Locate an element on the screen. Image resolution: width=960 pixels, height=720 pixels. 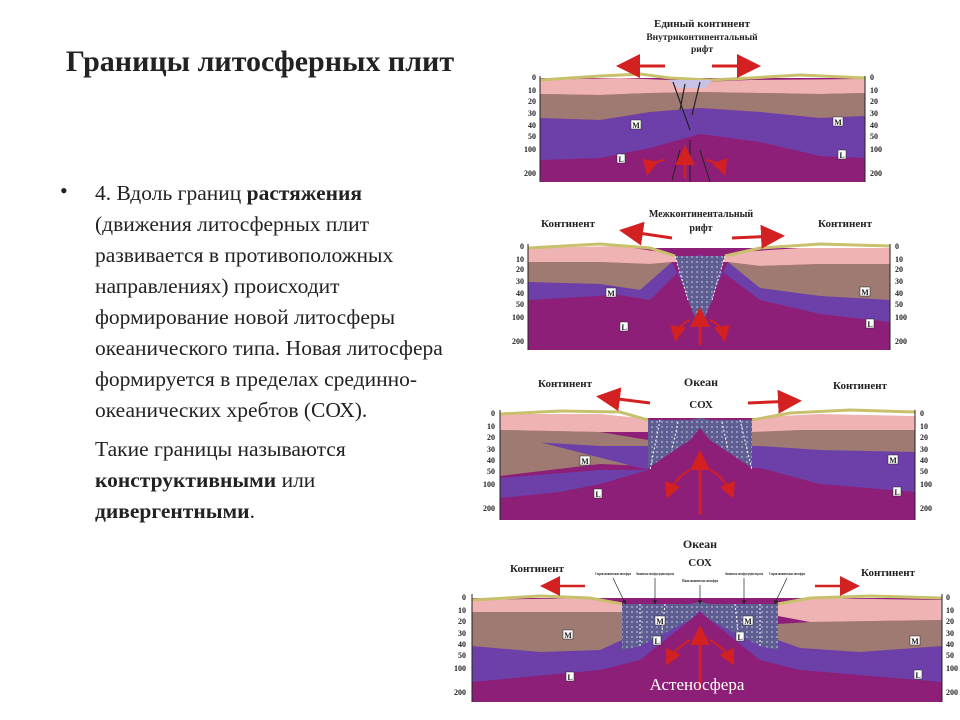
rift-ocean-crust is located at coordinates (700, 293).